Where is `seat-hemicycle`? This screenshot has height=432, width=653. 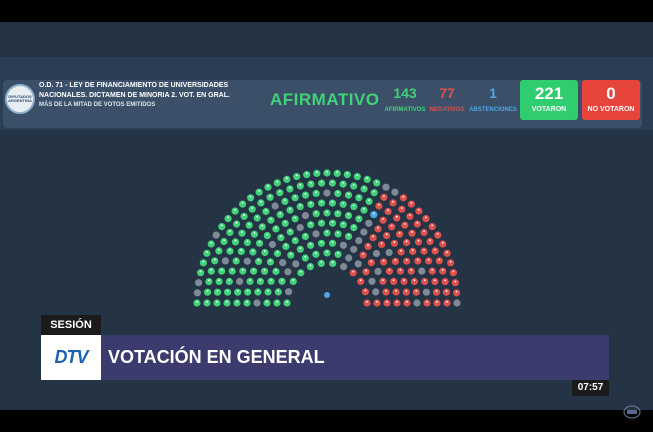
seat-hemicycle is located at coordinates (327, 238).